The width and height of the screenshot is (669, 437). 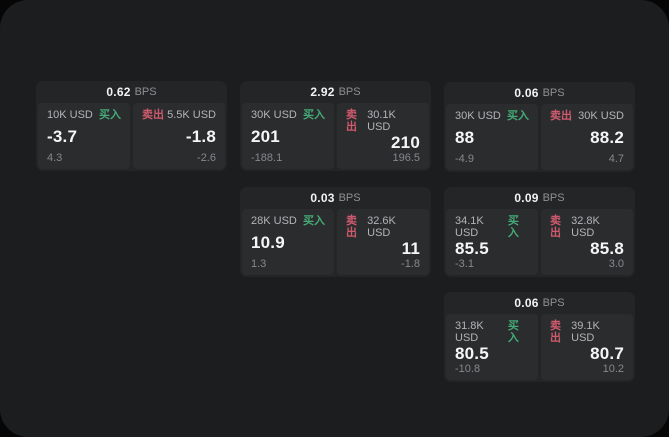 I want to click on buy-size-label: 34.1K USD, so click(x=469, y=227).